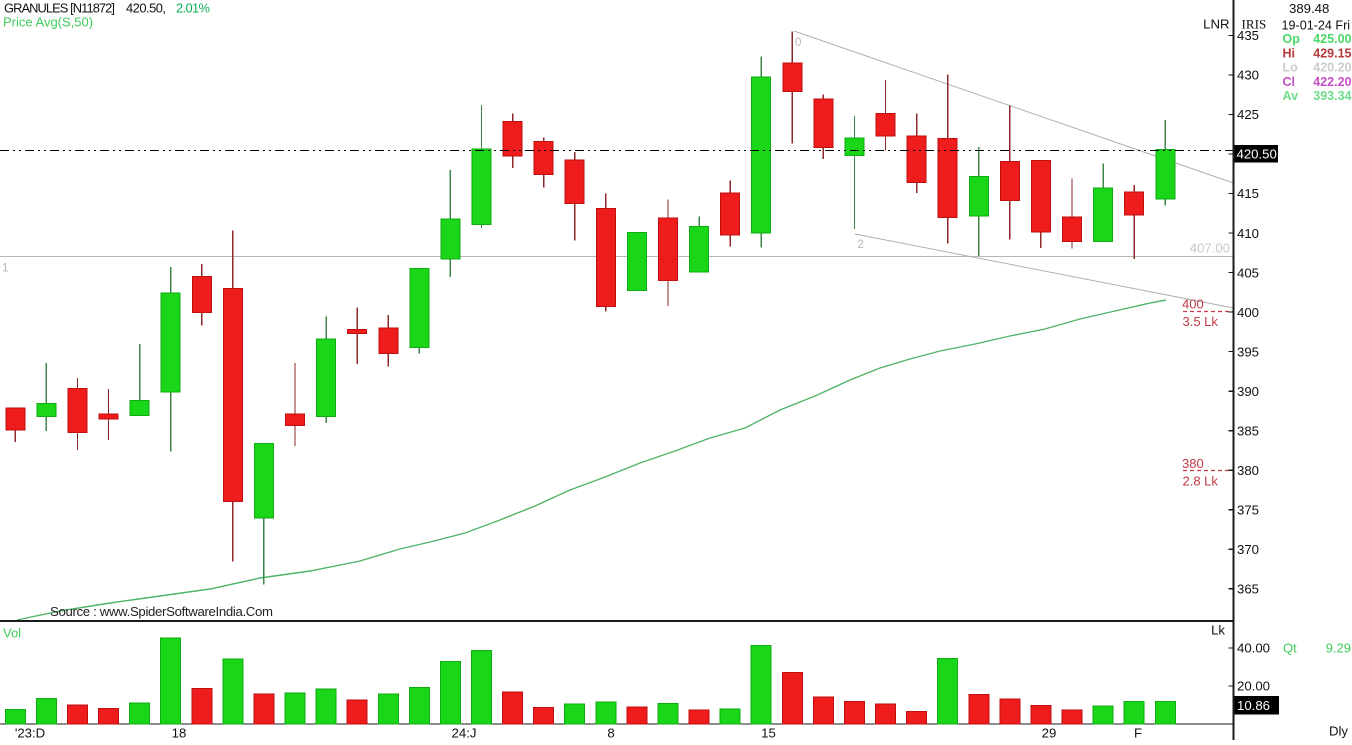 Image resolution: width=1352 pixels, height=745 pixels. Describe the element at coordinates (107, 8) in the screenshot. I see `svg-text:GRANULES [N11872]420.50,2.01%: GRANULES [N11872] 420.50, 2.01%` at that location.